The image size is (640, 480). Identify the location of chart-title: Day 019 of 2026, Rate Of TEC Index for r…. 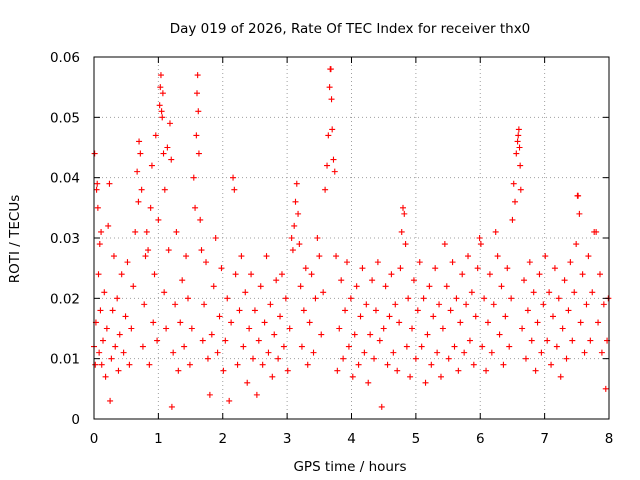
(350, 29).